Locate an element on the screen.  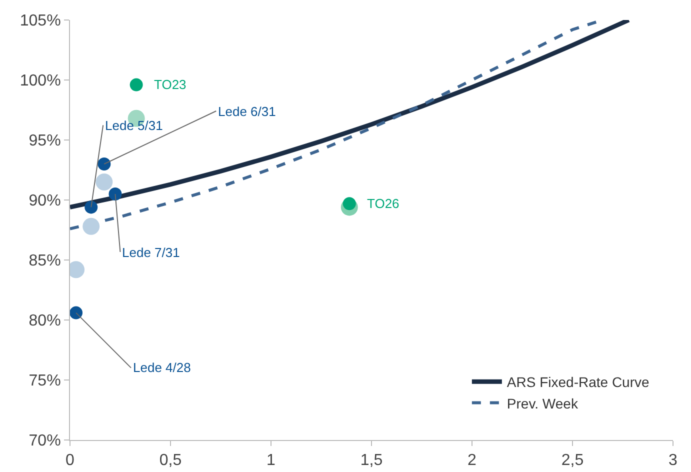
x-tick-label: 2 is located at coordinates (472, 461).